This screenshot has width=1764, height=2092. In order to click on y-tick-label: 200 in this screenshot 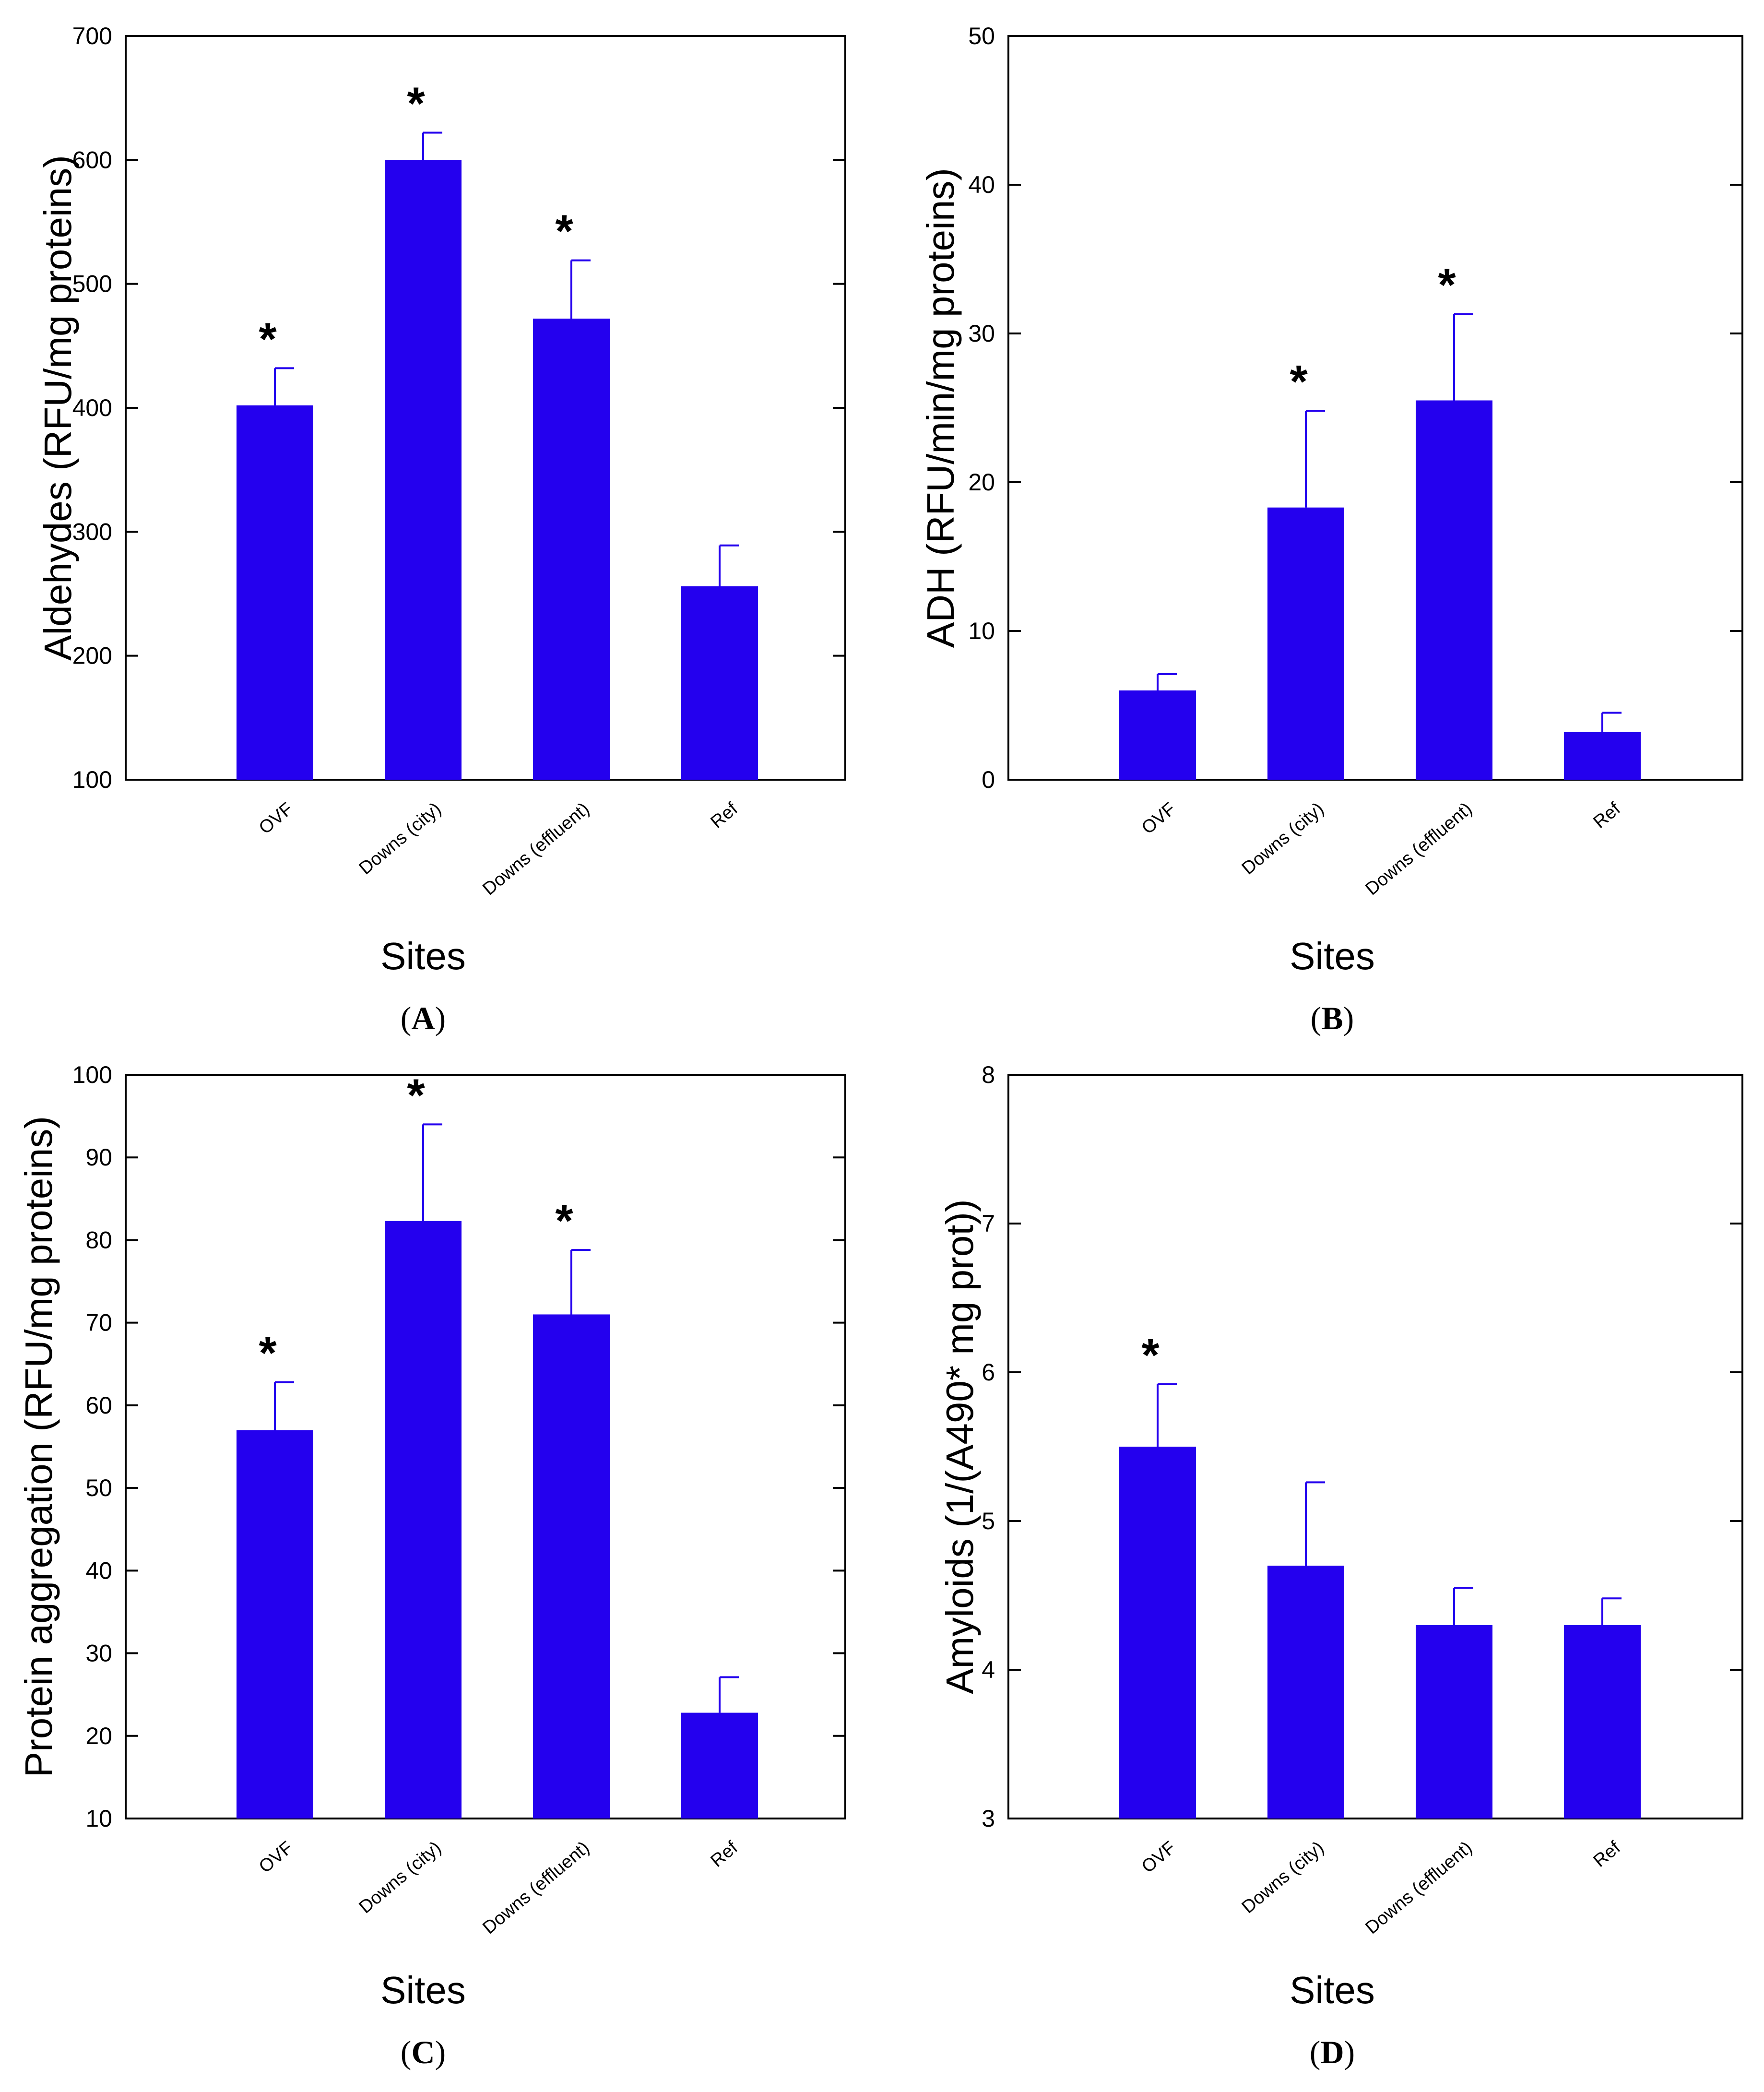, I will do `click(92, 655)`.